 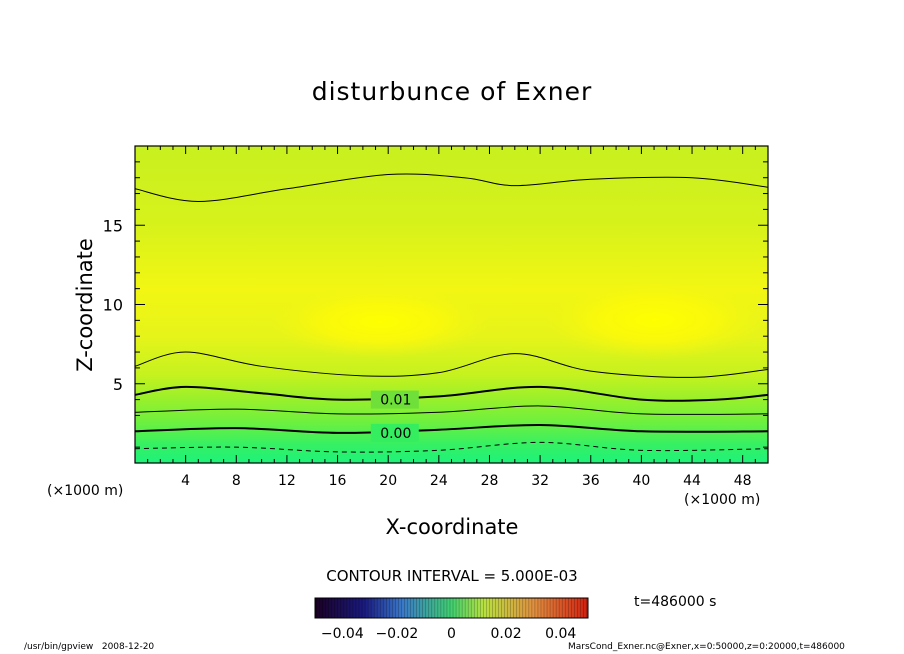 I want to click on colorbar-tick-label-1: −0.02, so click(x=396, y=634).